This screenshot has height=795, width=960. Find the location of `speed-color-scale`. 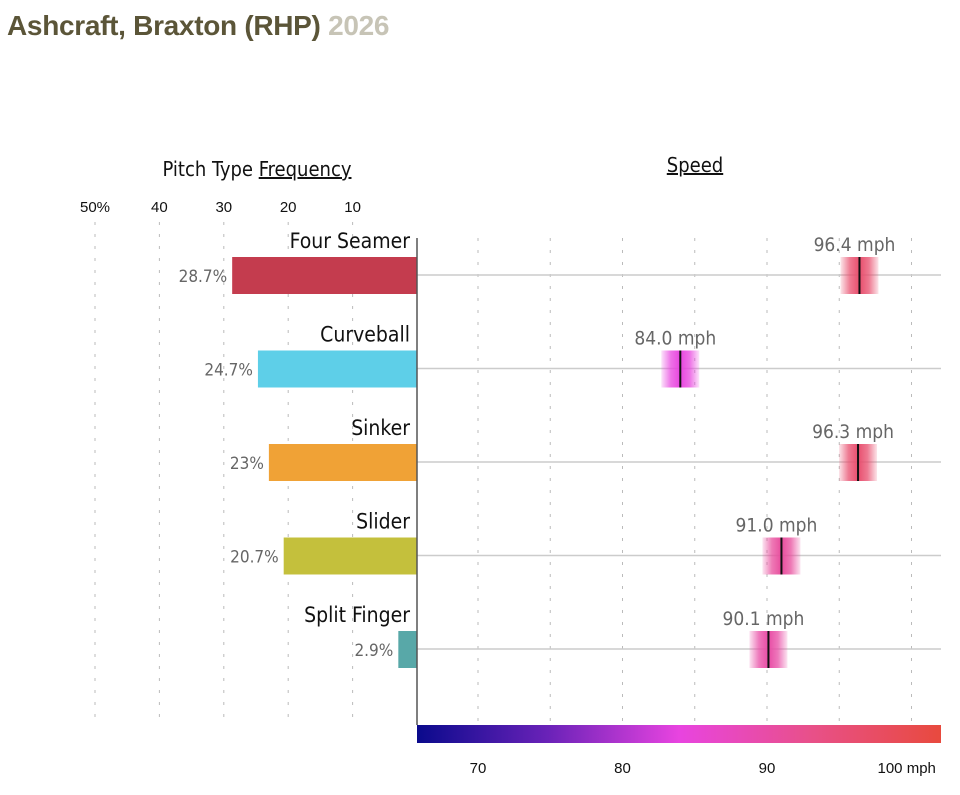

speed-color-scale is located at coordinates (679, 734).